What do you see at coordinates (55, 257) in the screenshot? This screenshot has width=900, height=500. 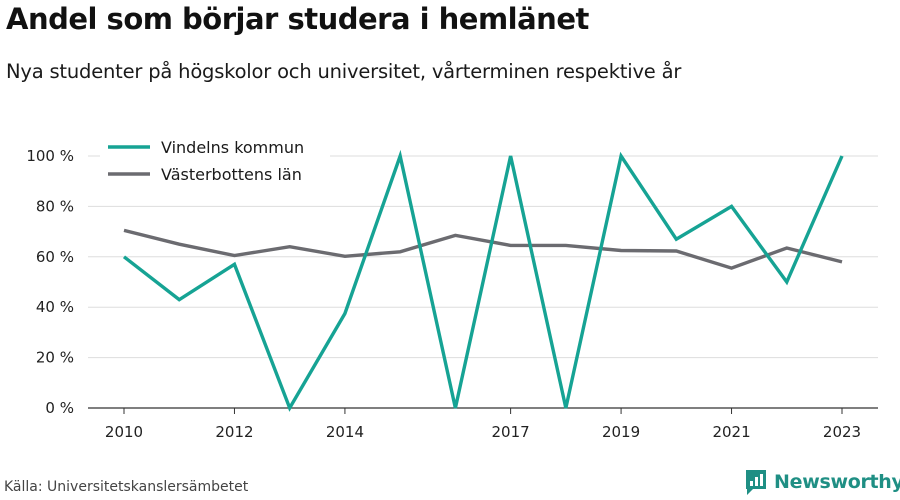 I see `y-tick-label: 60 %` at bounding box center [55, 257].